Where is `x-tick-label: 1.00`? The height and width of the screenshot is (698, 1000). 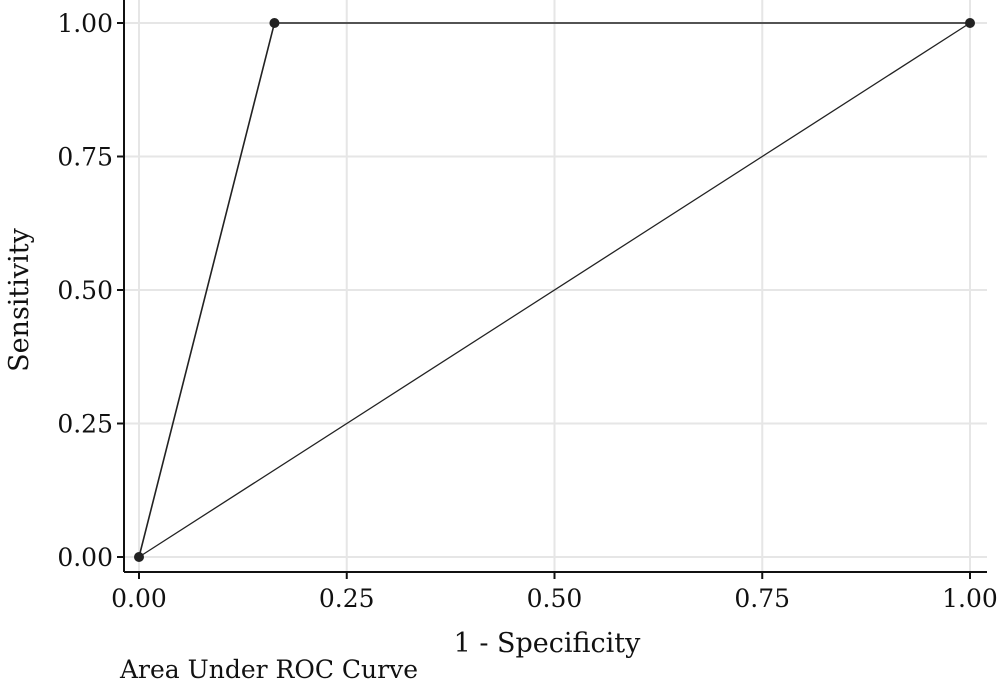
x-tick-label: 1.00 is located at coordinates (970, 598).